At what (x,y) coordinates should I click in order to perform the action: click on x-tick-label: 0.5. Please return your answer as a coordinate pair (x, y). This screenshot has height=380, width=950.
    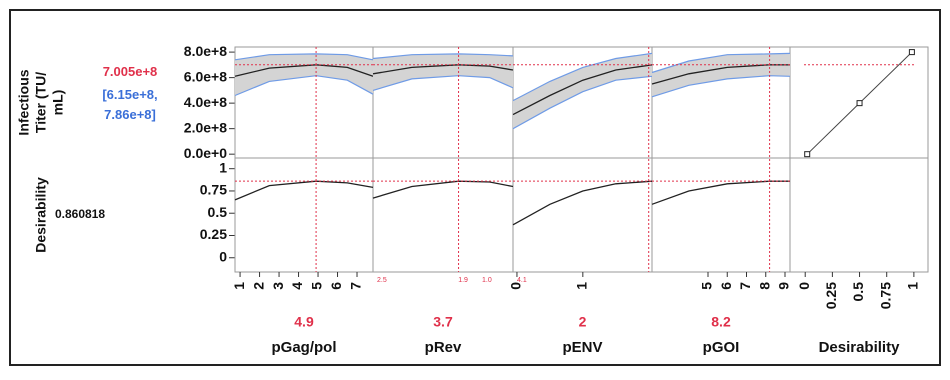
    Looking at the image, I should click on (858, 292).